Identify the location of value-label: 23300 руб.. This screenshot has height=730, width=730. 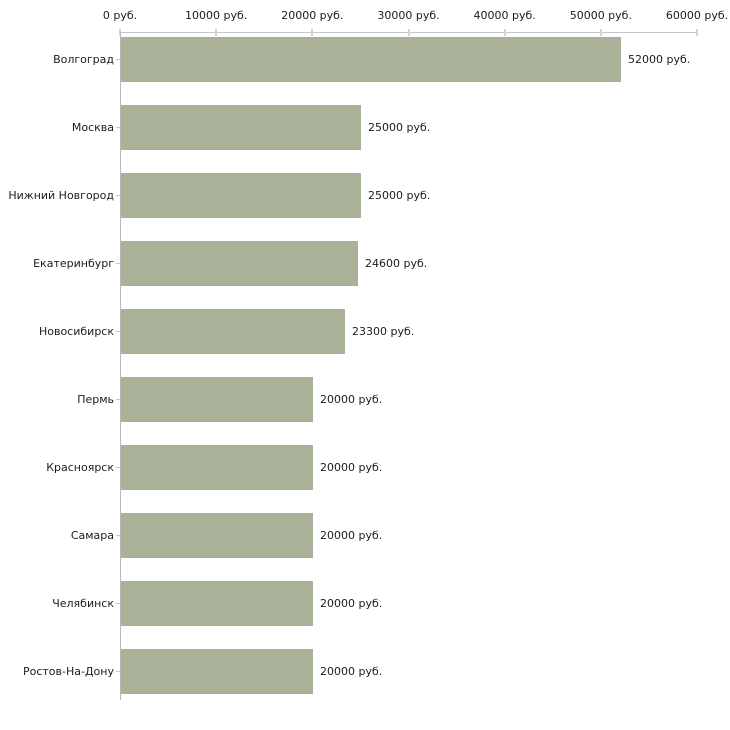
(383, 331).